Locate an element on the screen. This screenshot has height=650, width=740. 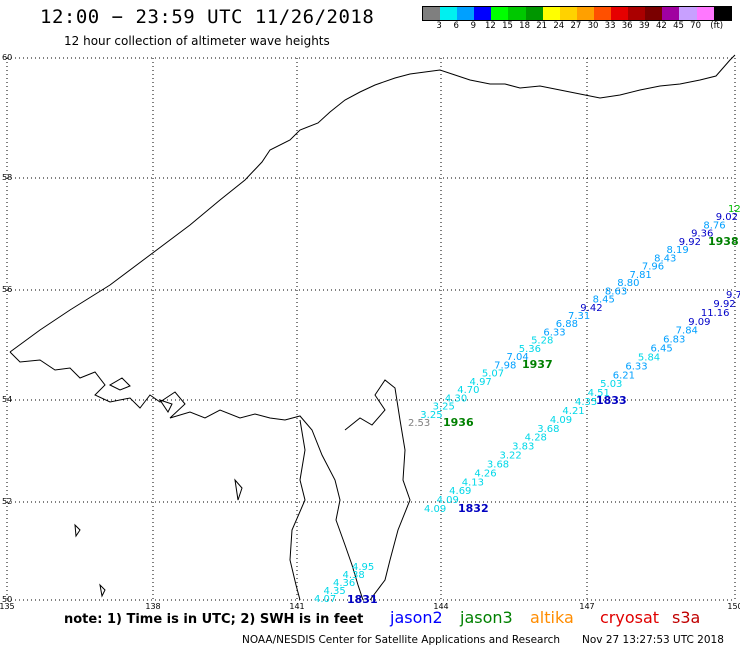
wave-height-value: 2.53 is located at coordinates (419, 423).